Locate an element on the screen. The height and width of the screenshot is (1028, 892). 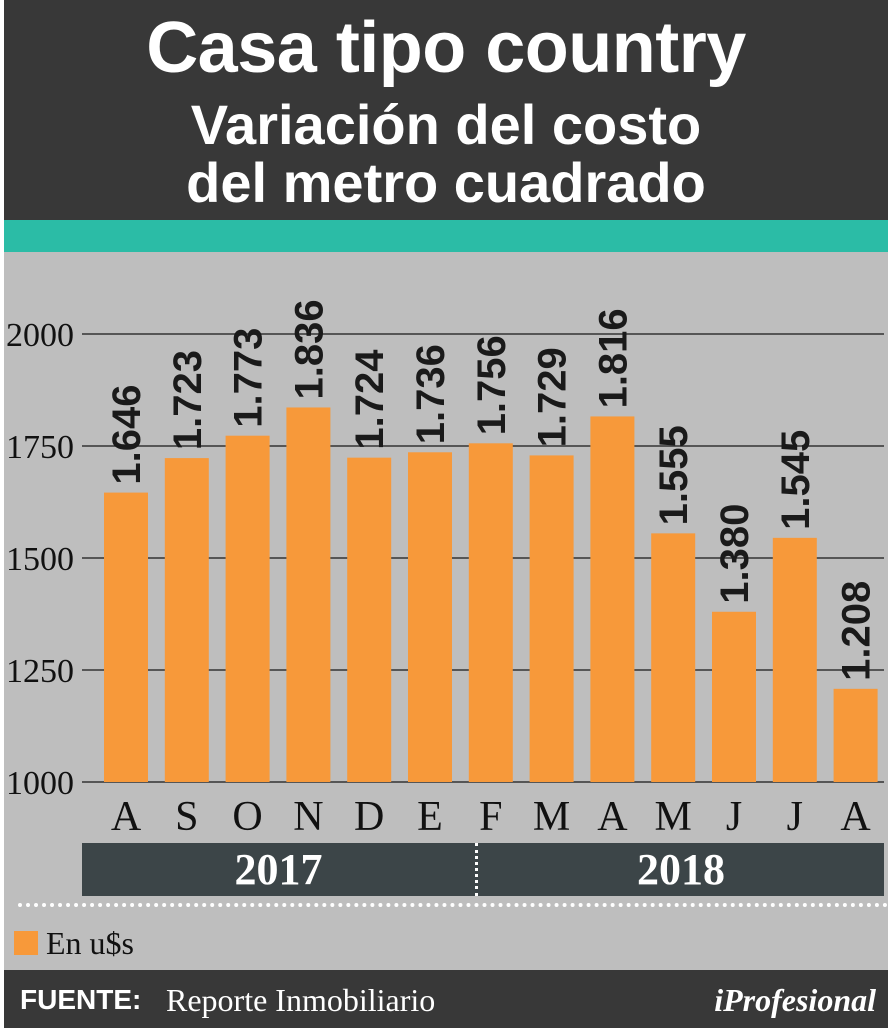
x-tick-label: F is located at coordinates (490, 817).